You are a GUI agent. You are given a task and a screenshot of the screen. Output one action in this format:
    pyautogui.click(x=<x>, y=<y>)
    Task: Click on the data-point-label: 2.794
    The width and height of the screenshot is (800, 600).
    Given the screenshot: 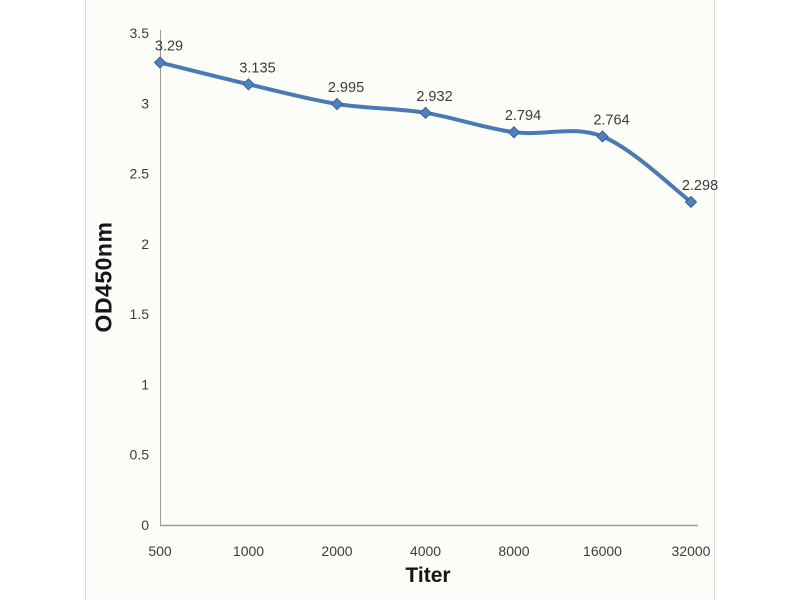 What is the action you would take?
    pyautogui.click(x=523, y=116)
    